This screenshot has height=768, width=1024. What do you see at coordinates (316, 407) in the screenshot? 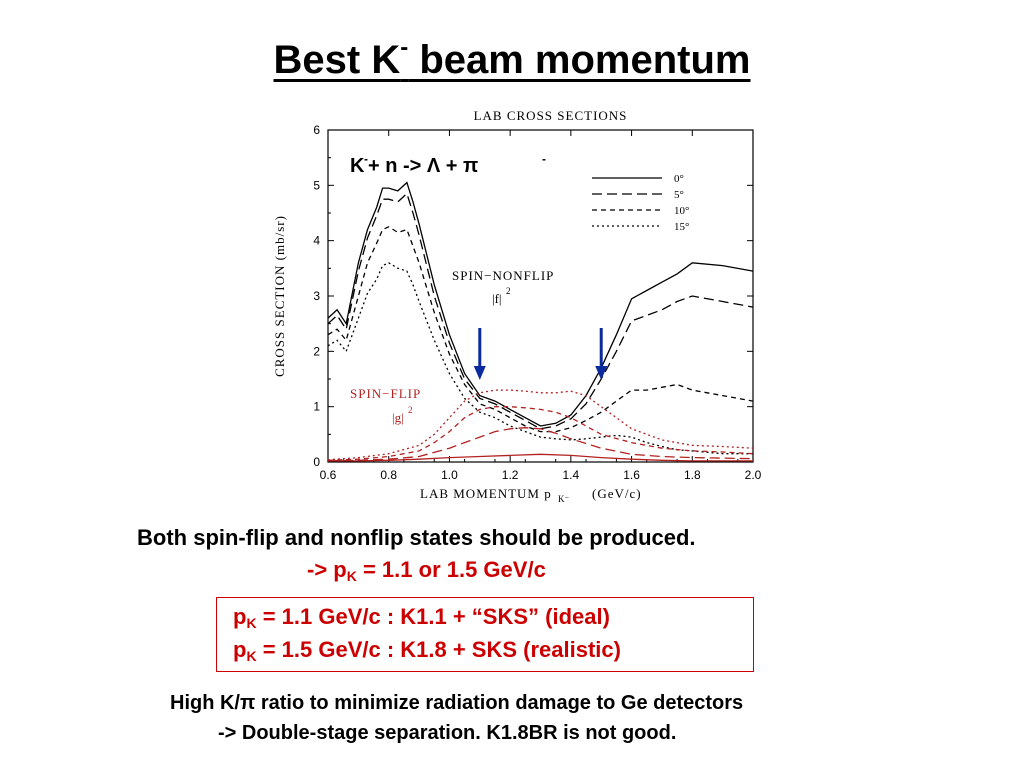
I see `y-tick-label: 1` at bounding box center [316, 407].